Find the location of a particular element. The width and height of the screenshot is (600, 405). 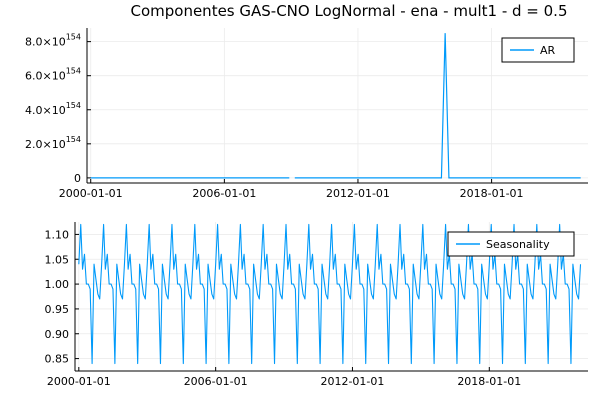

ar-ytick-label-3: 6.0×10154 is located at coordinates (53, 75).